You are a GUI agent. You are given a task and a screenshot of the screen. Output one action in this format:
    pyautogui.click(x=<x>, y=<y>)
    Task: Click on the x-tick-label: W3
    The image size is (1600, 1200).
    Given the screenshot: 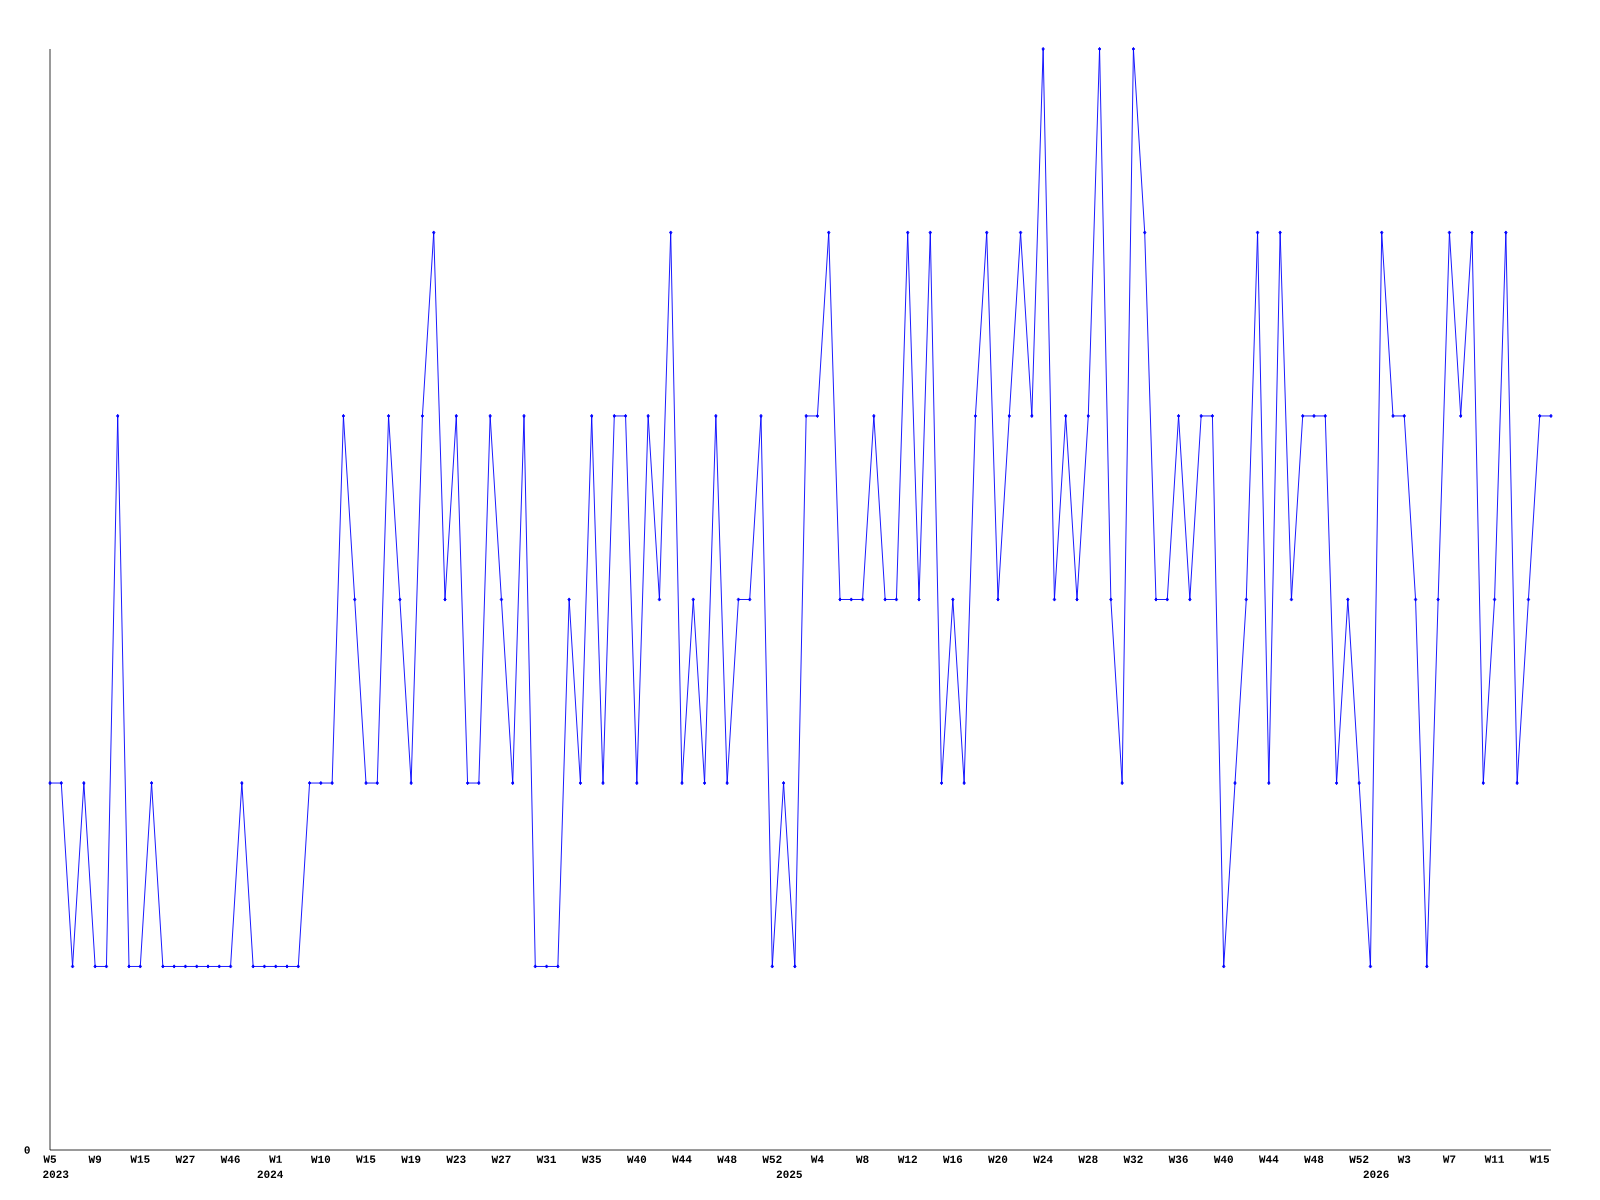 What is the action you would take?
    pyautogui.click(x=1404, y=1159)
    